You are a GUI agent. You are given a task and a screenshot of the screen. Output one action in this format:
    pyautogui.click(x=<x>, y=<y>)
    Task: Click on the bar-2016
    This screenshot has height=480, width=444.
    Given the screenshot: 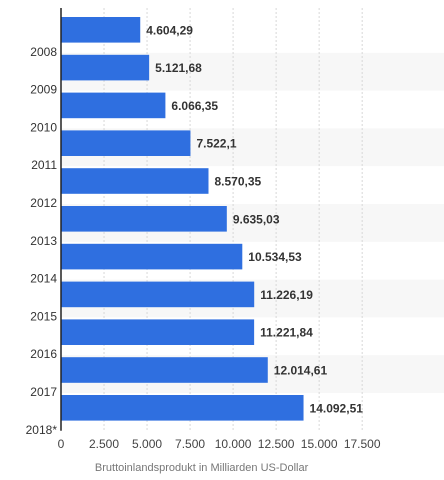 What is the action you would take?
    pyautogui.click(x=158, y=332)
    